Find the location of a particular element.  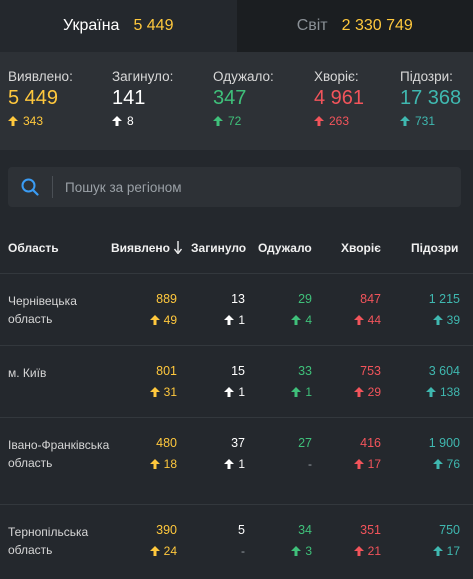

detected-value: 889 is located at coordinates (166, 299).